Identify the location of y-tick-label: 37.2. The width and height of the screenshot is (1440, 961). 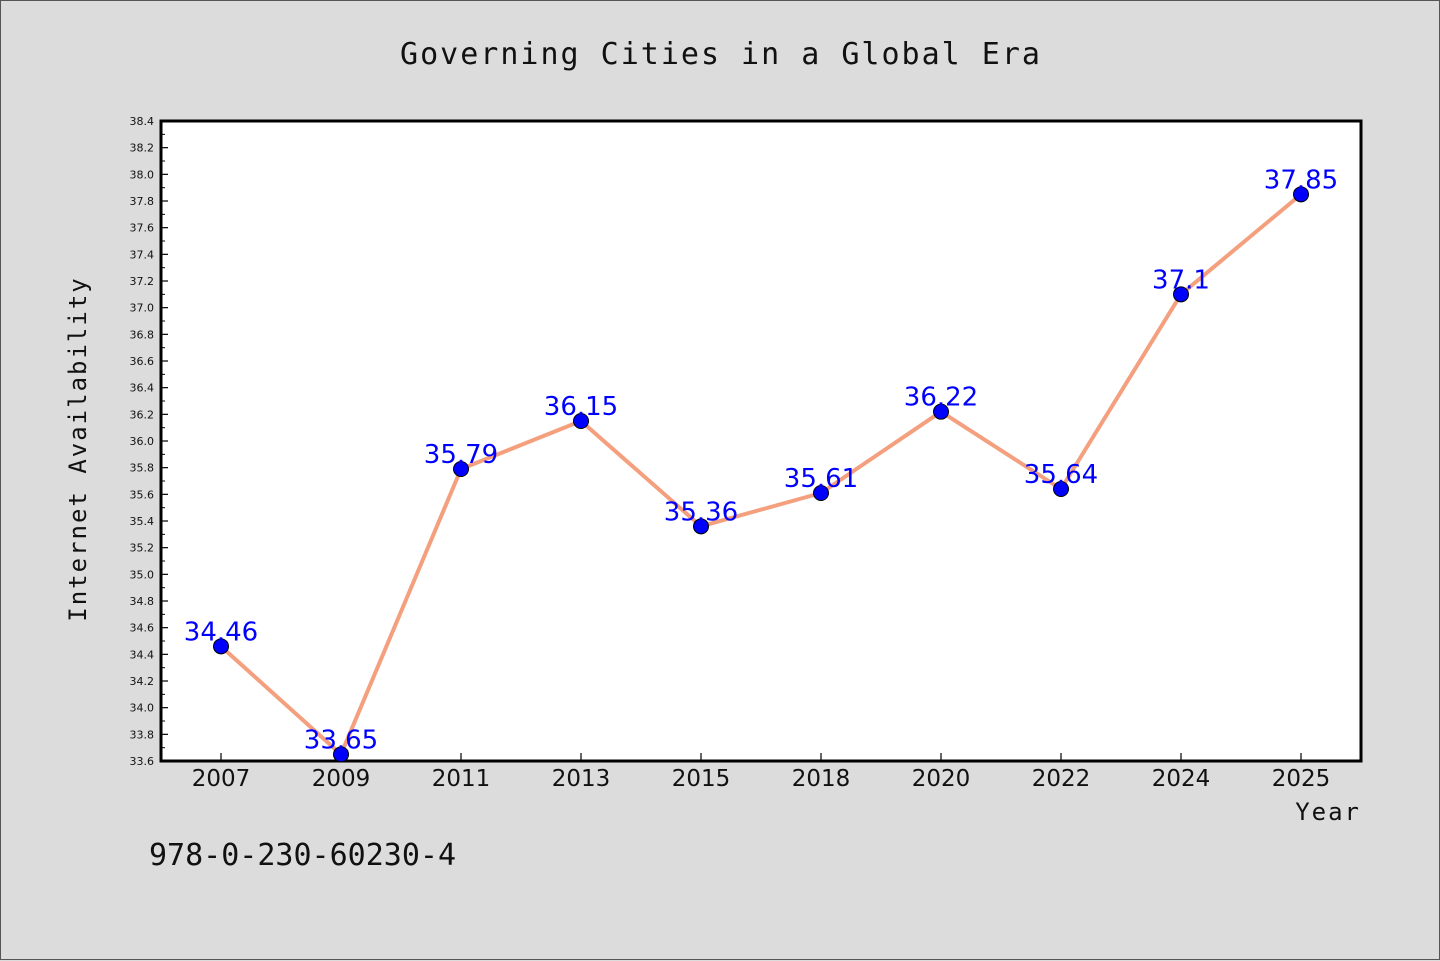
(142, 281).